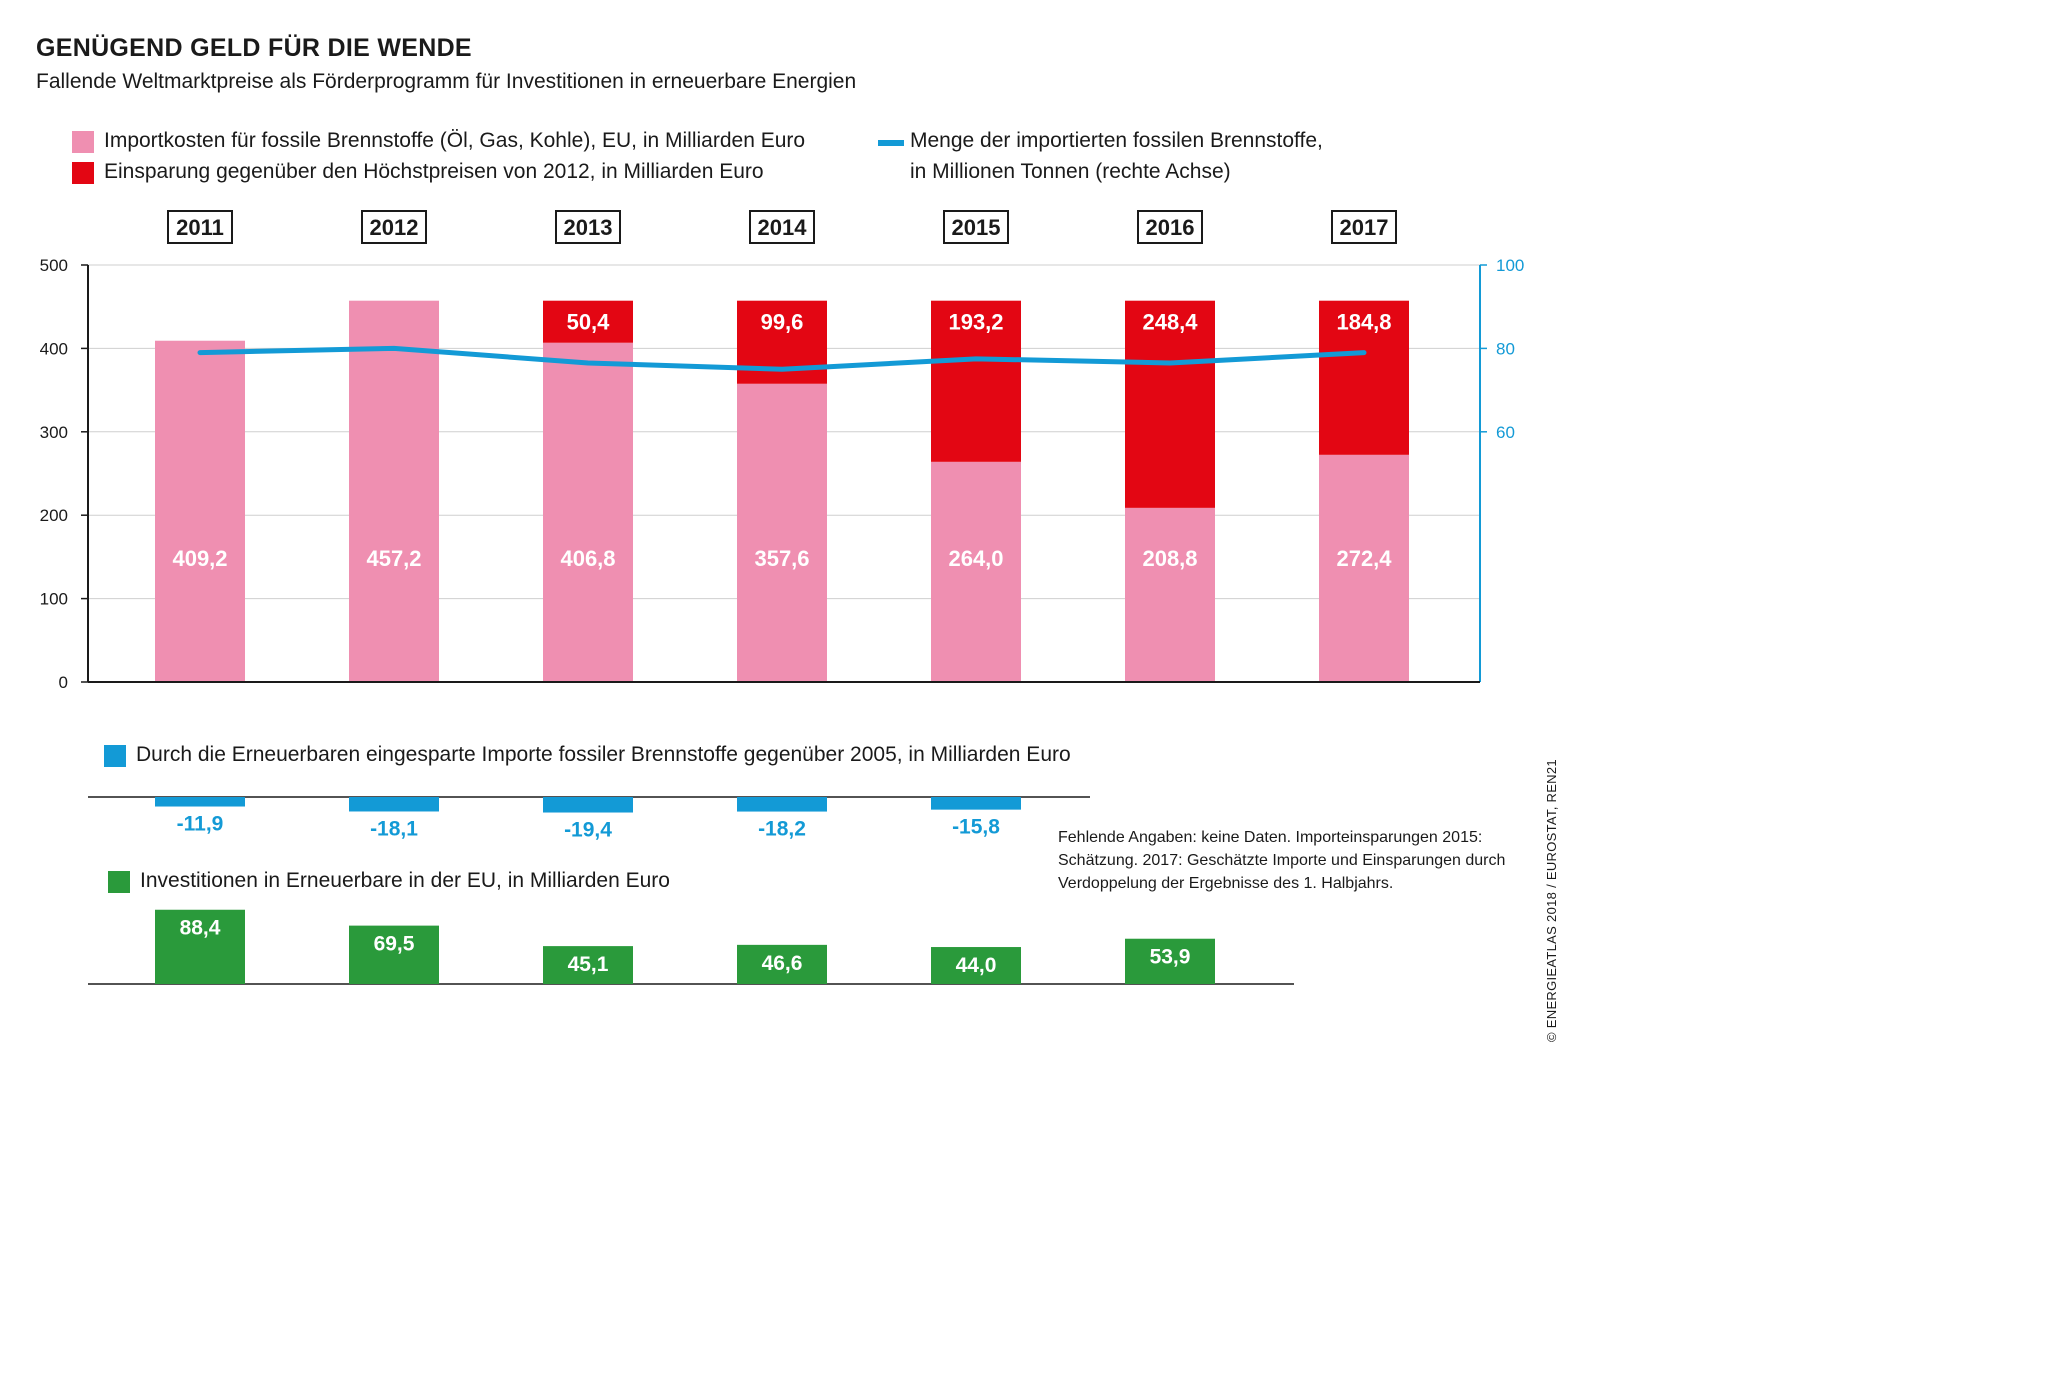  Describe the element at coordinates (83, 173) in the screenshot. I see `legend-swatch-savings` at that location.